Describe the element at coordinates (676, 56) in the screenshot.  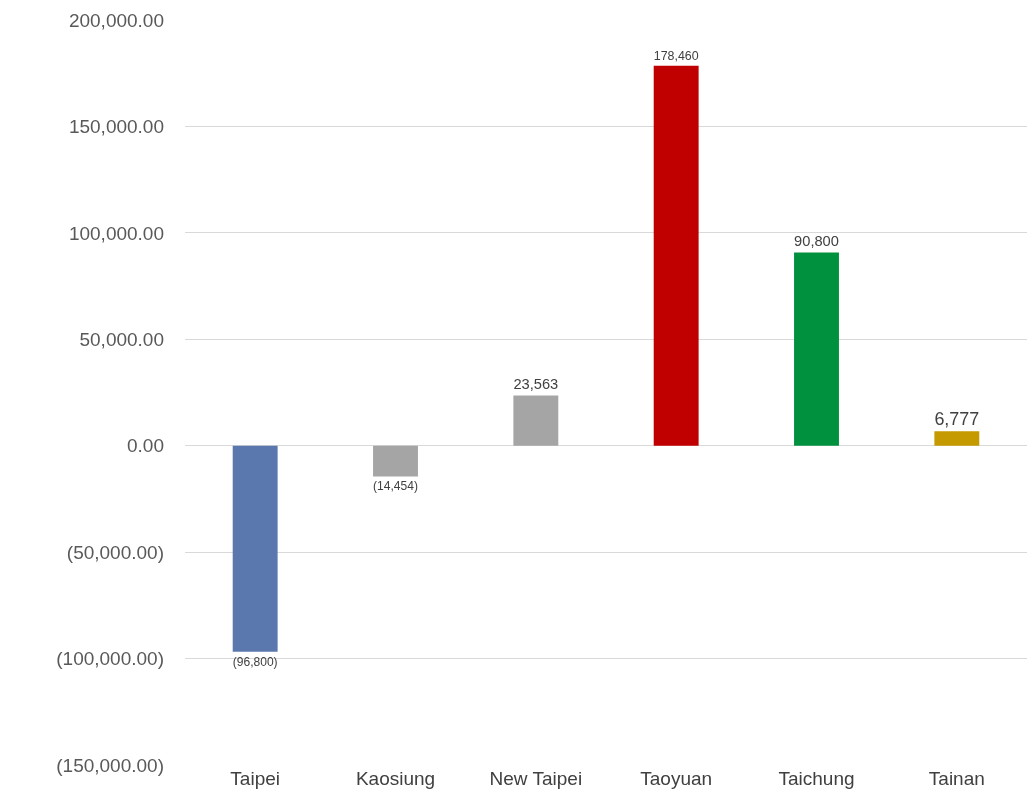
I see `data-label: 178,460` at that location.